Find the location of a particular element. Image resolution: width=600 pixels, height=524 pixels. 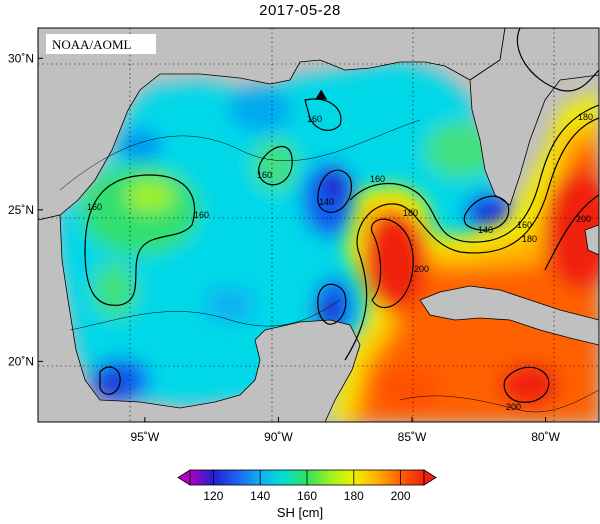

colorbar-tick-label: 140 is located at coordinates (260, 496).